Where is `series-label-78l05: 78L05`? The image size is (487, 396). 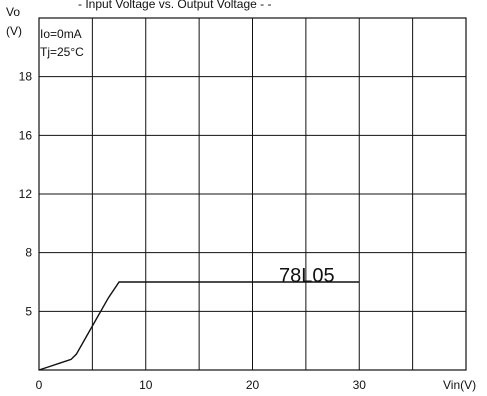 series-label-78l05: 78L05 is located at coordinates (307, 276).